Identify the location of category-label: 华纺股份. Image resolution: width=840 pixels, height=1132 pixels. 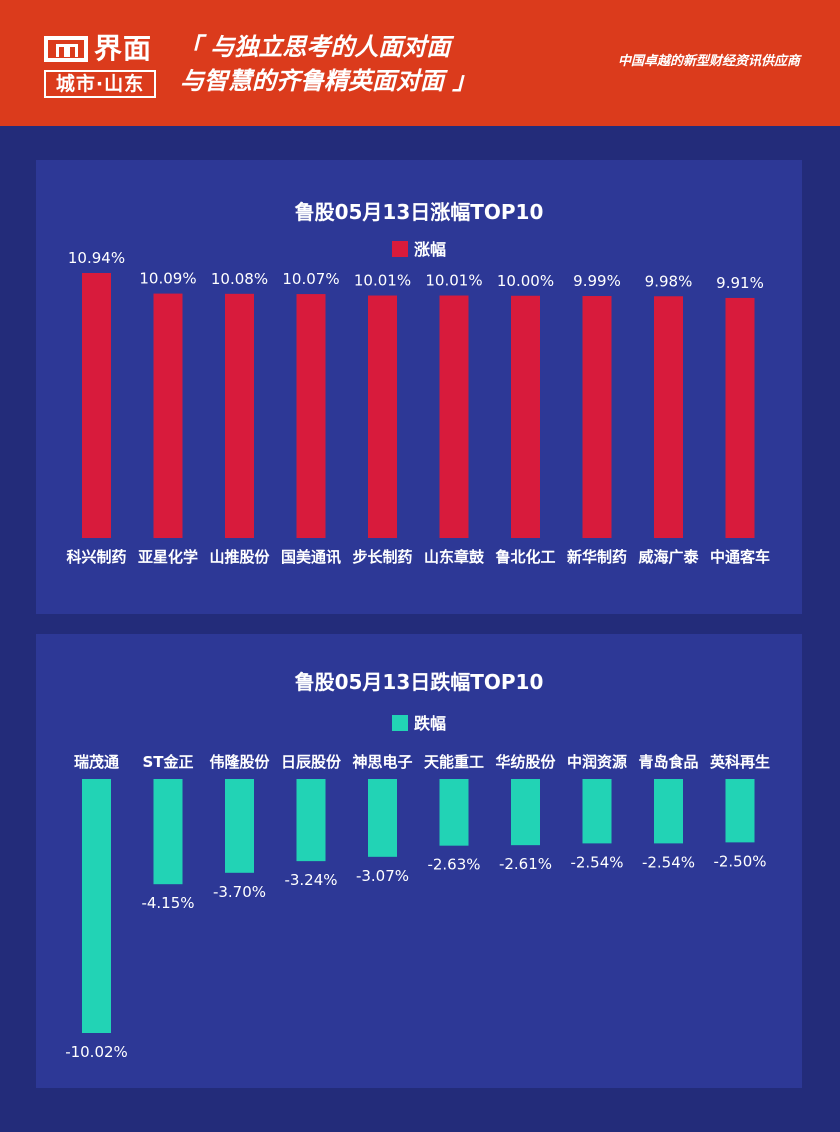
(525, 762).